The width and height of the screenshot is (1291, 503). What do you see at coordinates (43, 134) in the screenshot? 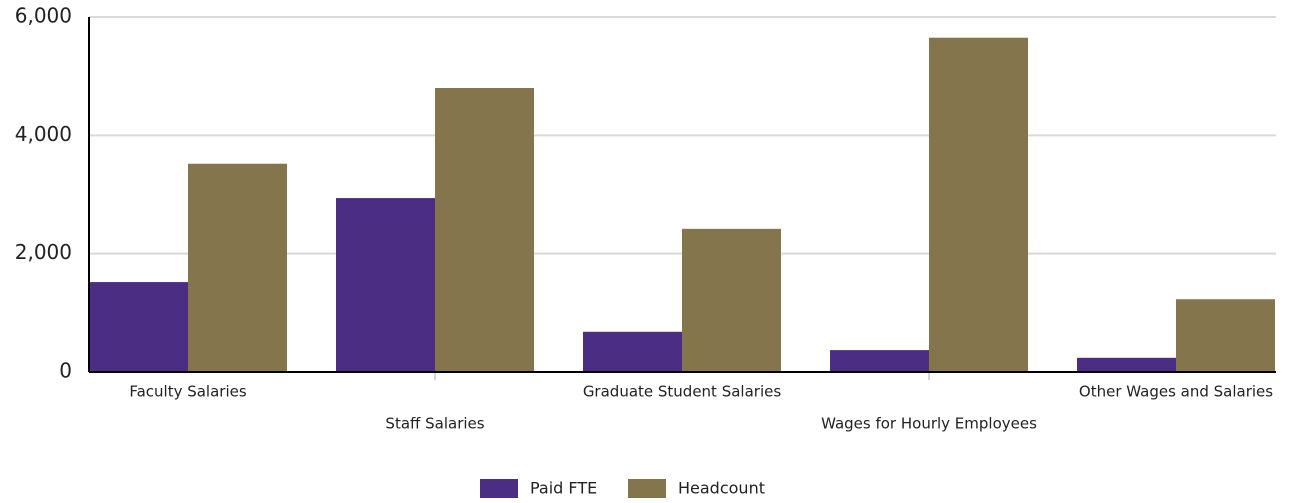
I see `y-tick-label: 4,000` at bounding box center [43, 134].